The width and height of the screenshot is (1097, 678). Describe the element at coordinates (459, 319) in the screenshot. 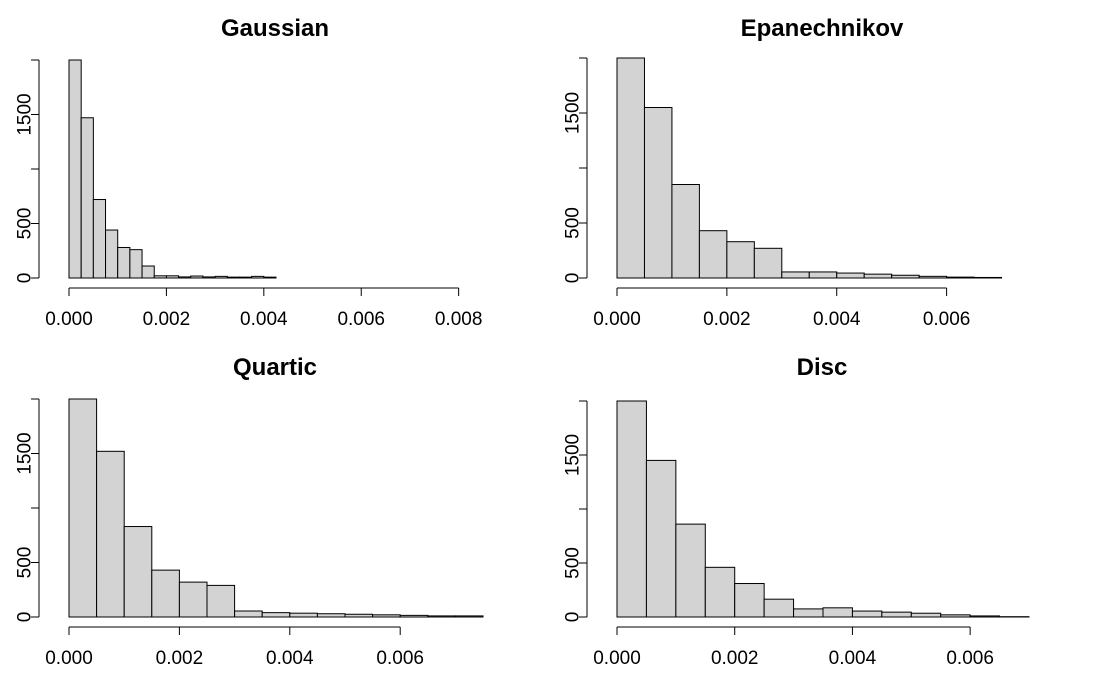

I see `x-tick-label: 0.008` at that location.